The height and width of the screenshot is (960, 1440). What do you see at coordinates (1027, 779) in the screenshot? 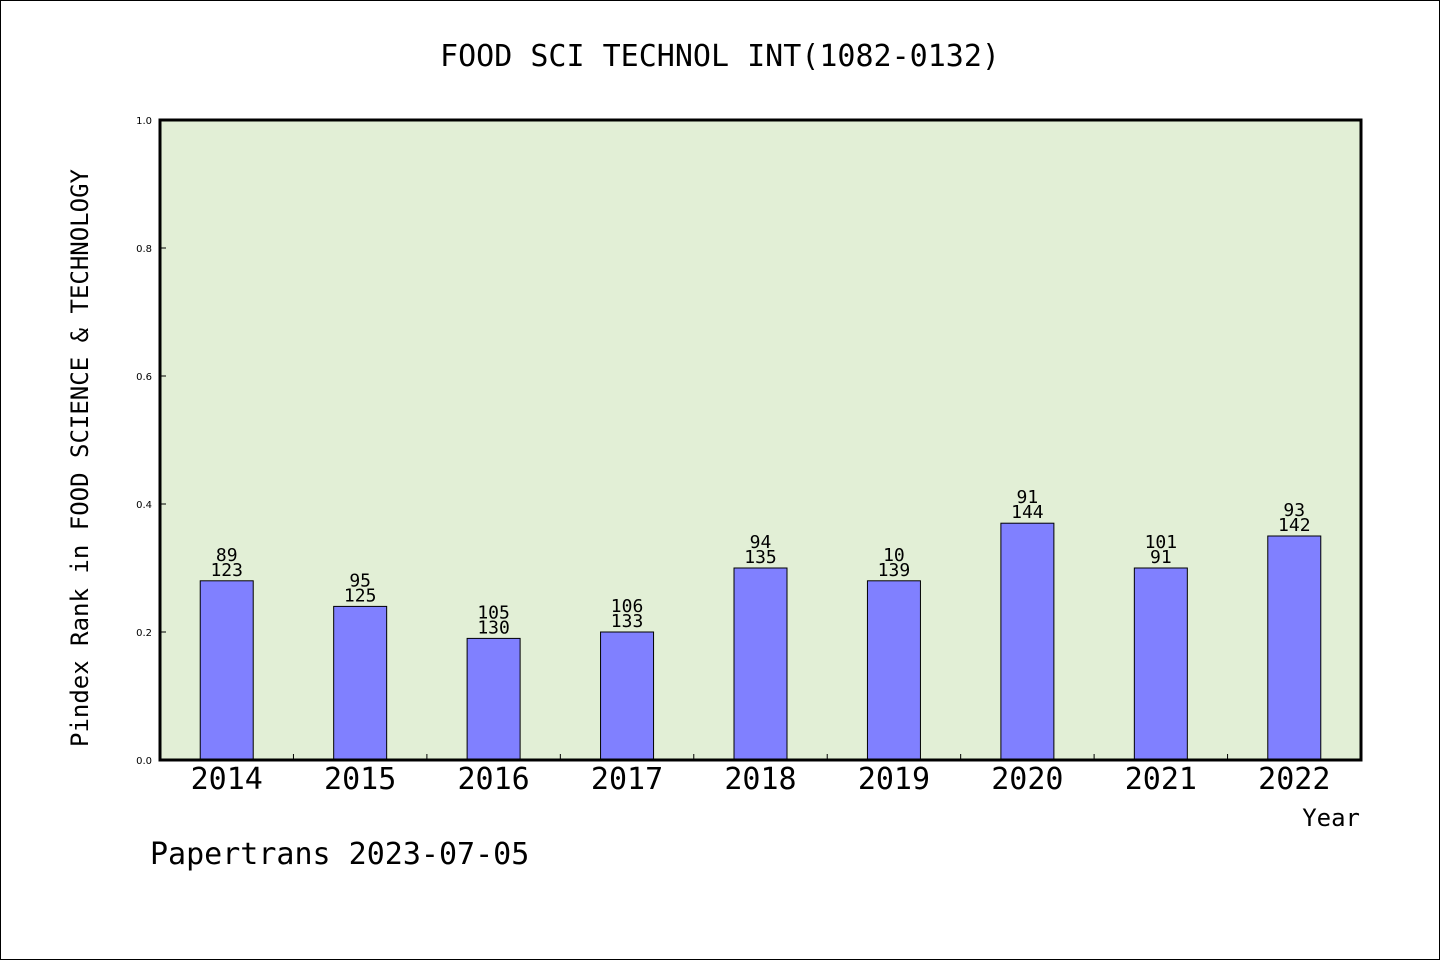
I see `x-tick-label: 2020` at bounding box center [1027, 779].